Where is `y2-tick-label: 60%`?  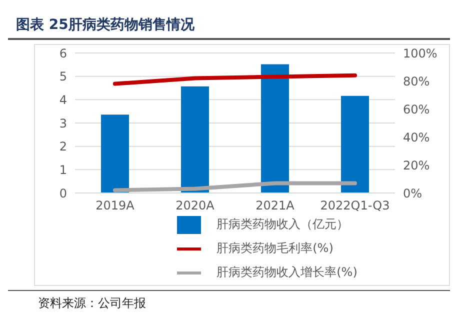
y2-tick-label: 60% is located at coordinates (416, 109).